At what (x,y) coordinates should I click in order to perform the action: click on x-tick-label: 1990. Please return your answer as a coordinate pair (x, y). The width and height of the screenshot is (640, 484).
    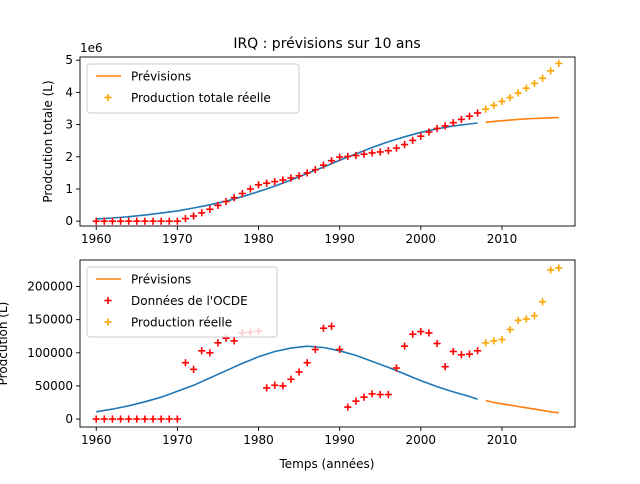
    Looking at the image, I should click on (339, 239).